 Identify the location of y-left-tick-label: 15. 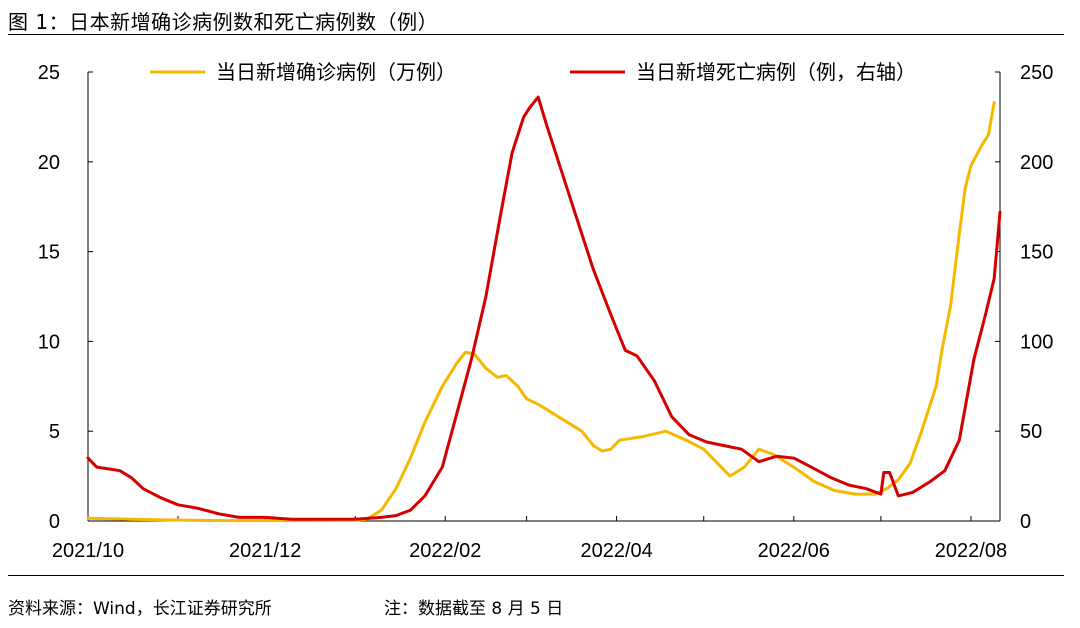
(49, 253).